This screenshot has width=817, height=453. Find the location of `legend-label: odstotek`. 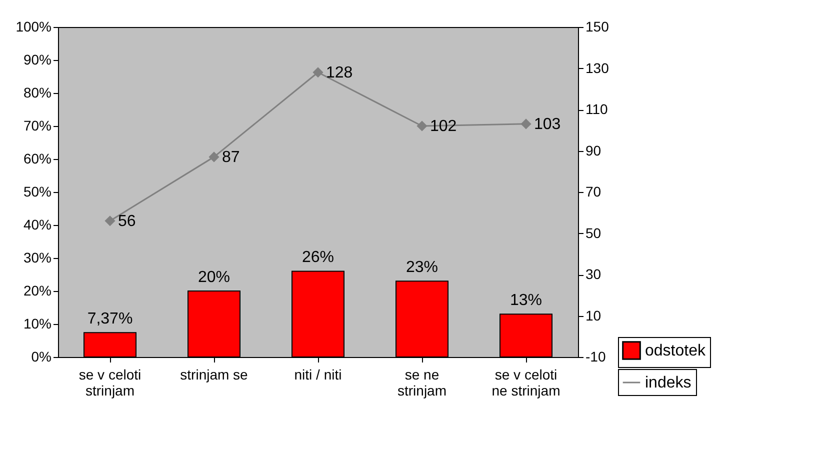

legend-label: odstotek is located at coordinates (675, 351).